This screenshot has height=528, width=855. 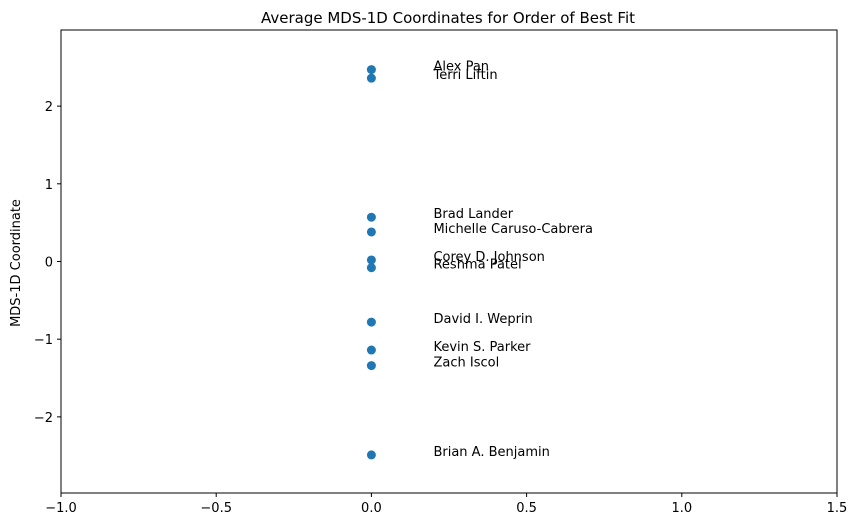 What do you see at coordinates (681, 508) in the screenshot?
I see `x-tick-label: 1.0` at bounding box center [681, 508].